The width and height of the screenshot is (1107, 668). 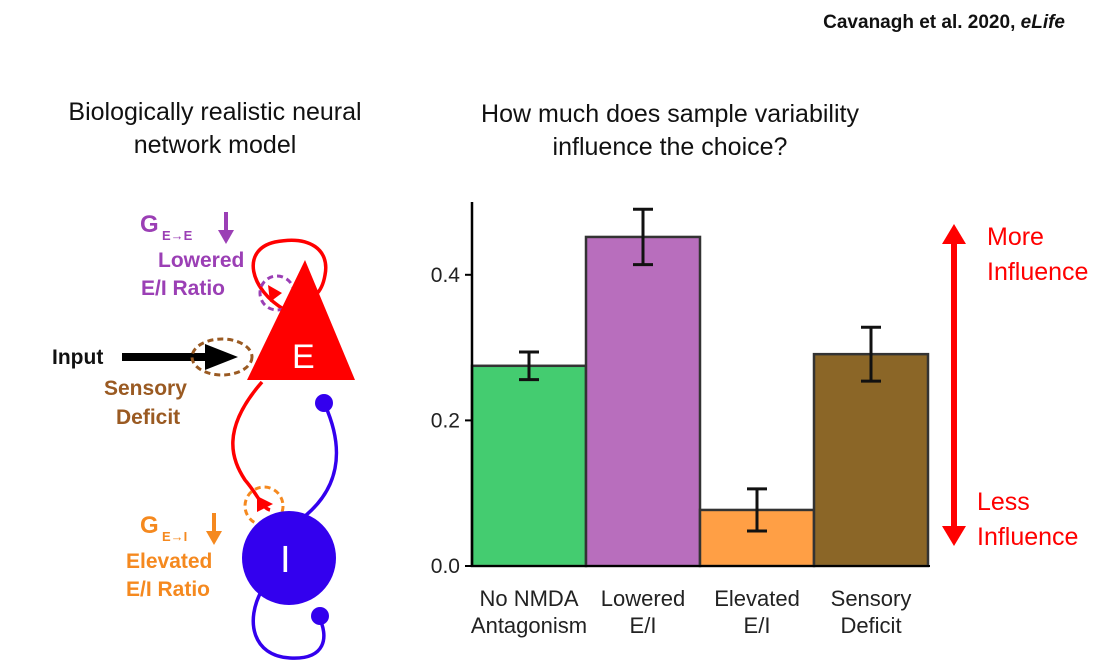 I want to click on citation-authors: Cavanagh et al. 2020,, so click(x=922, y=22).